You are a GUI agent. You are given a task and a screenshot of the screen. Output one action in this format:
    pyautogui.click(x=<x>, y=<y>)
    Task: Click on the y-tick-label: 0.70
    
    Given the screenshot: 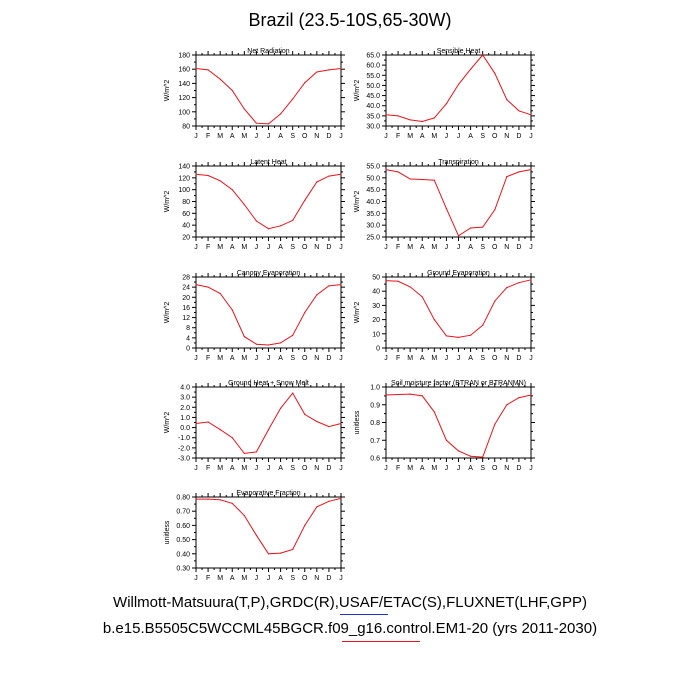 What is the action you would take?
    pyautogui.click(x=183, y=512)
    